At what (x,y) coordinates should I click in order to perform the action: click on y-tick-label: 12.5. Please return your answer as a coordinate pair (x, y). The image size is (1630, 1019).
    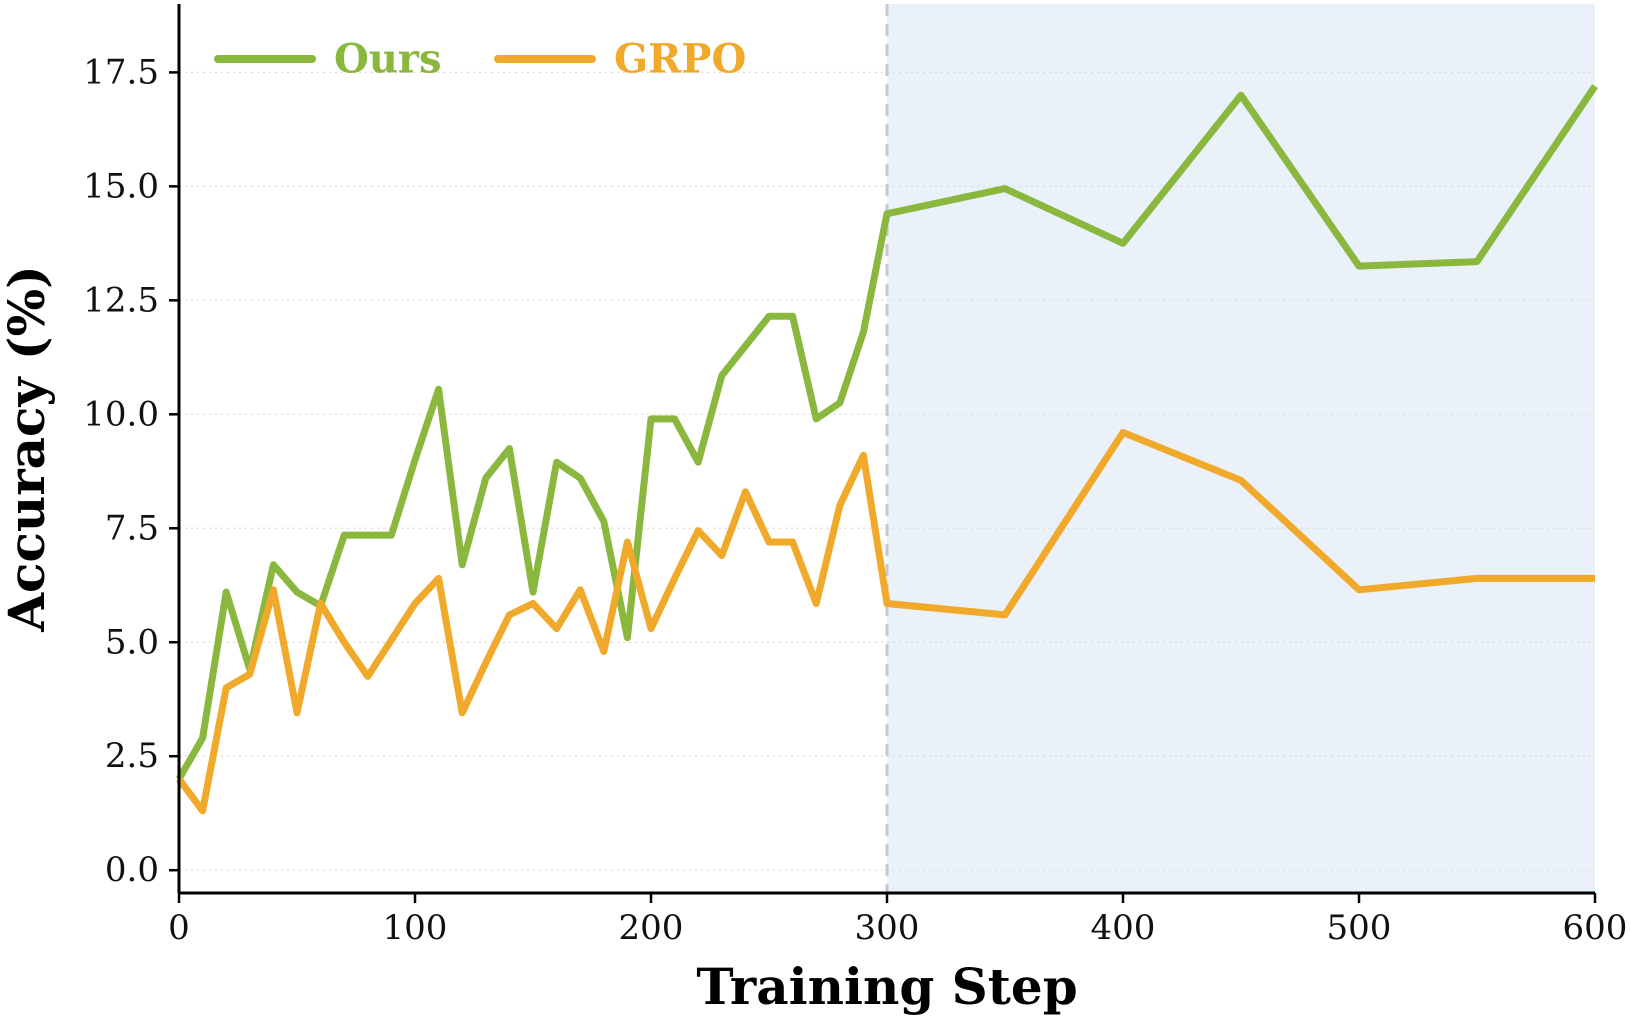
    Looking at the image, I should click on (121, 300).